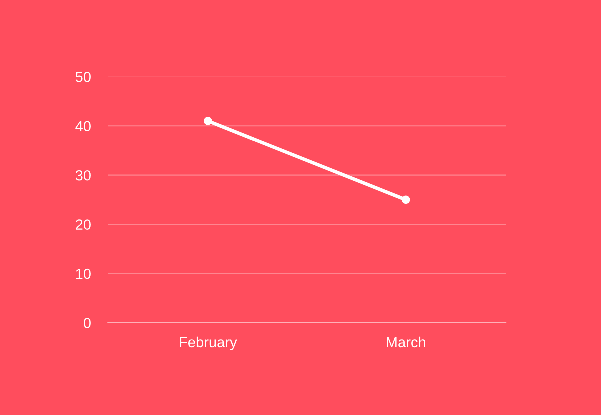 This screenshot has height=415, width=601. Describe the element at coordinates (83, 126) in the screenshot. I see `y-tick-label: 40` at that location.